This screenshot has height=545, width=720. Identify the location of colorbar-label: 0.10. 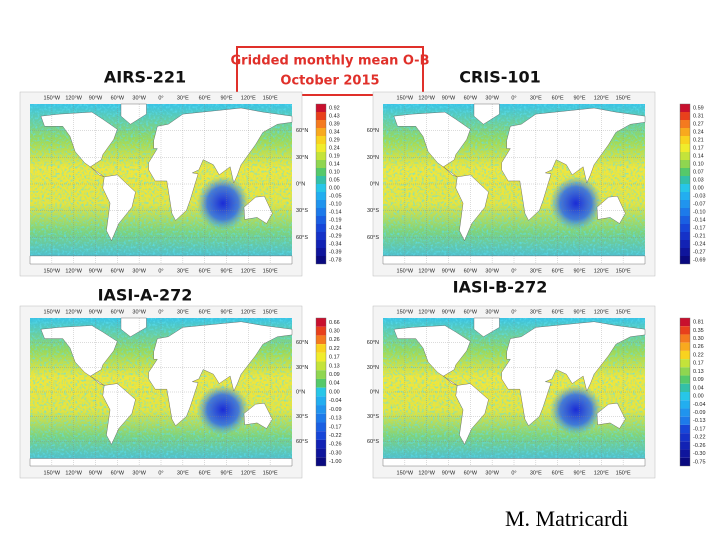
(334, 172).